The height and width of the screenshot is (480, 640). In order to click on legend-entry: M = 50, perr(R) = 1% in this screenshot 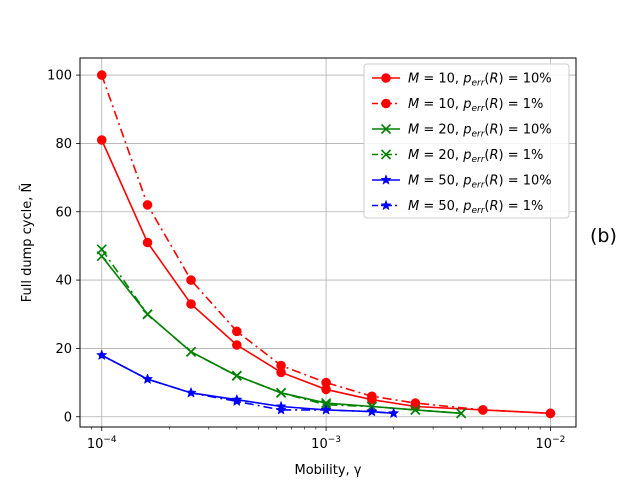, I will do `click(457, 207)`.